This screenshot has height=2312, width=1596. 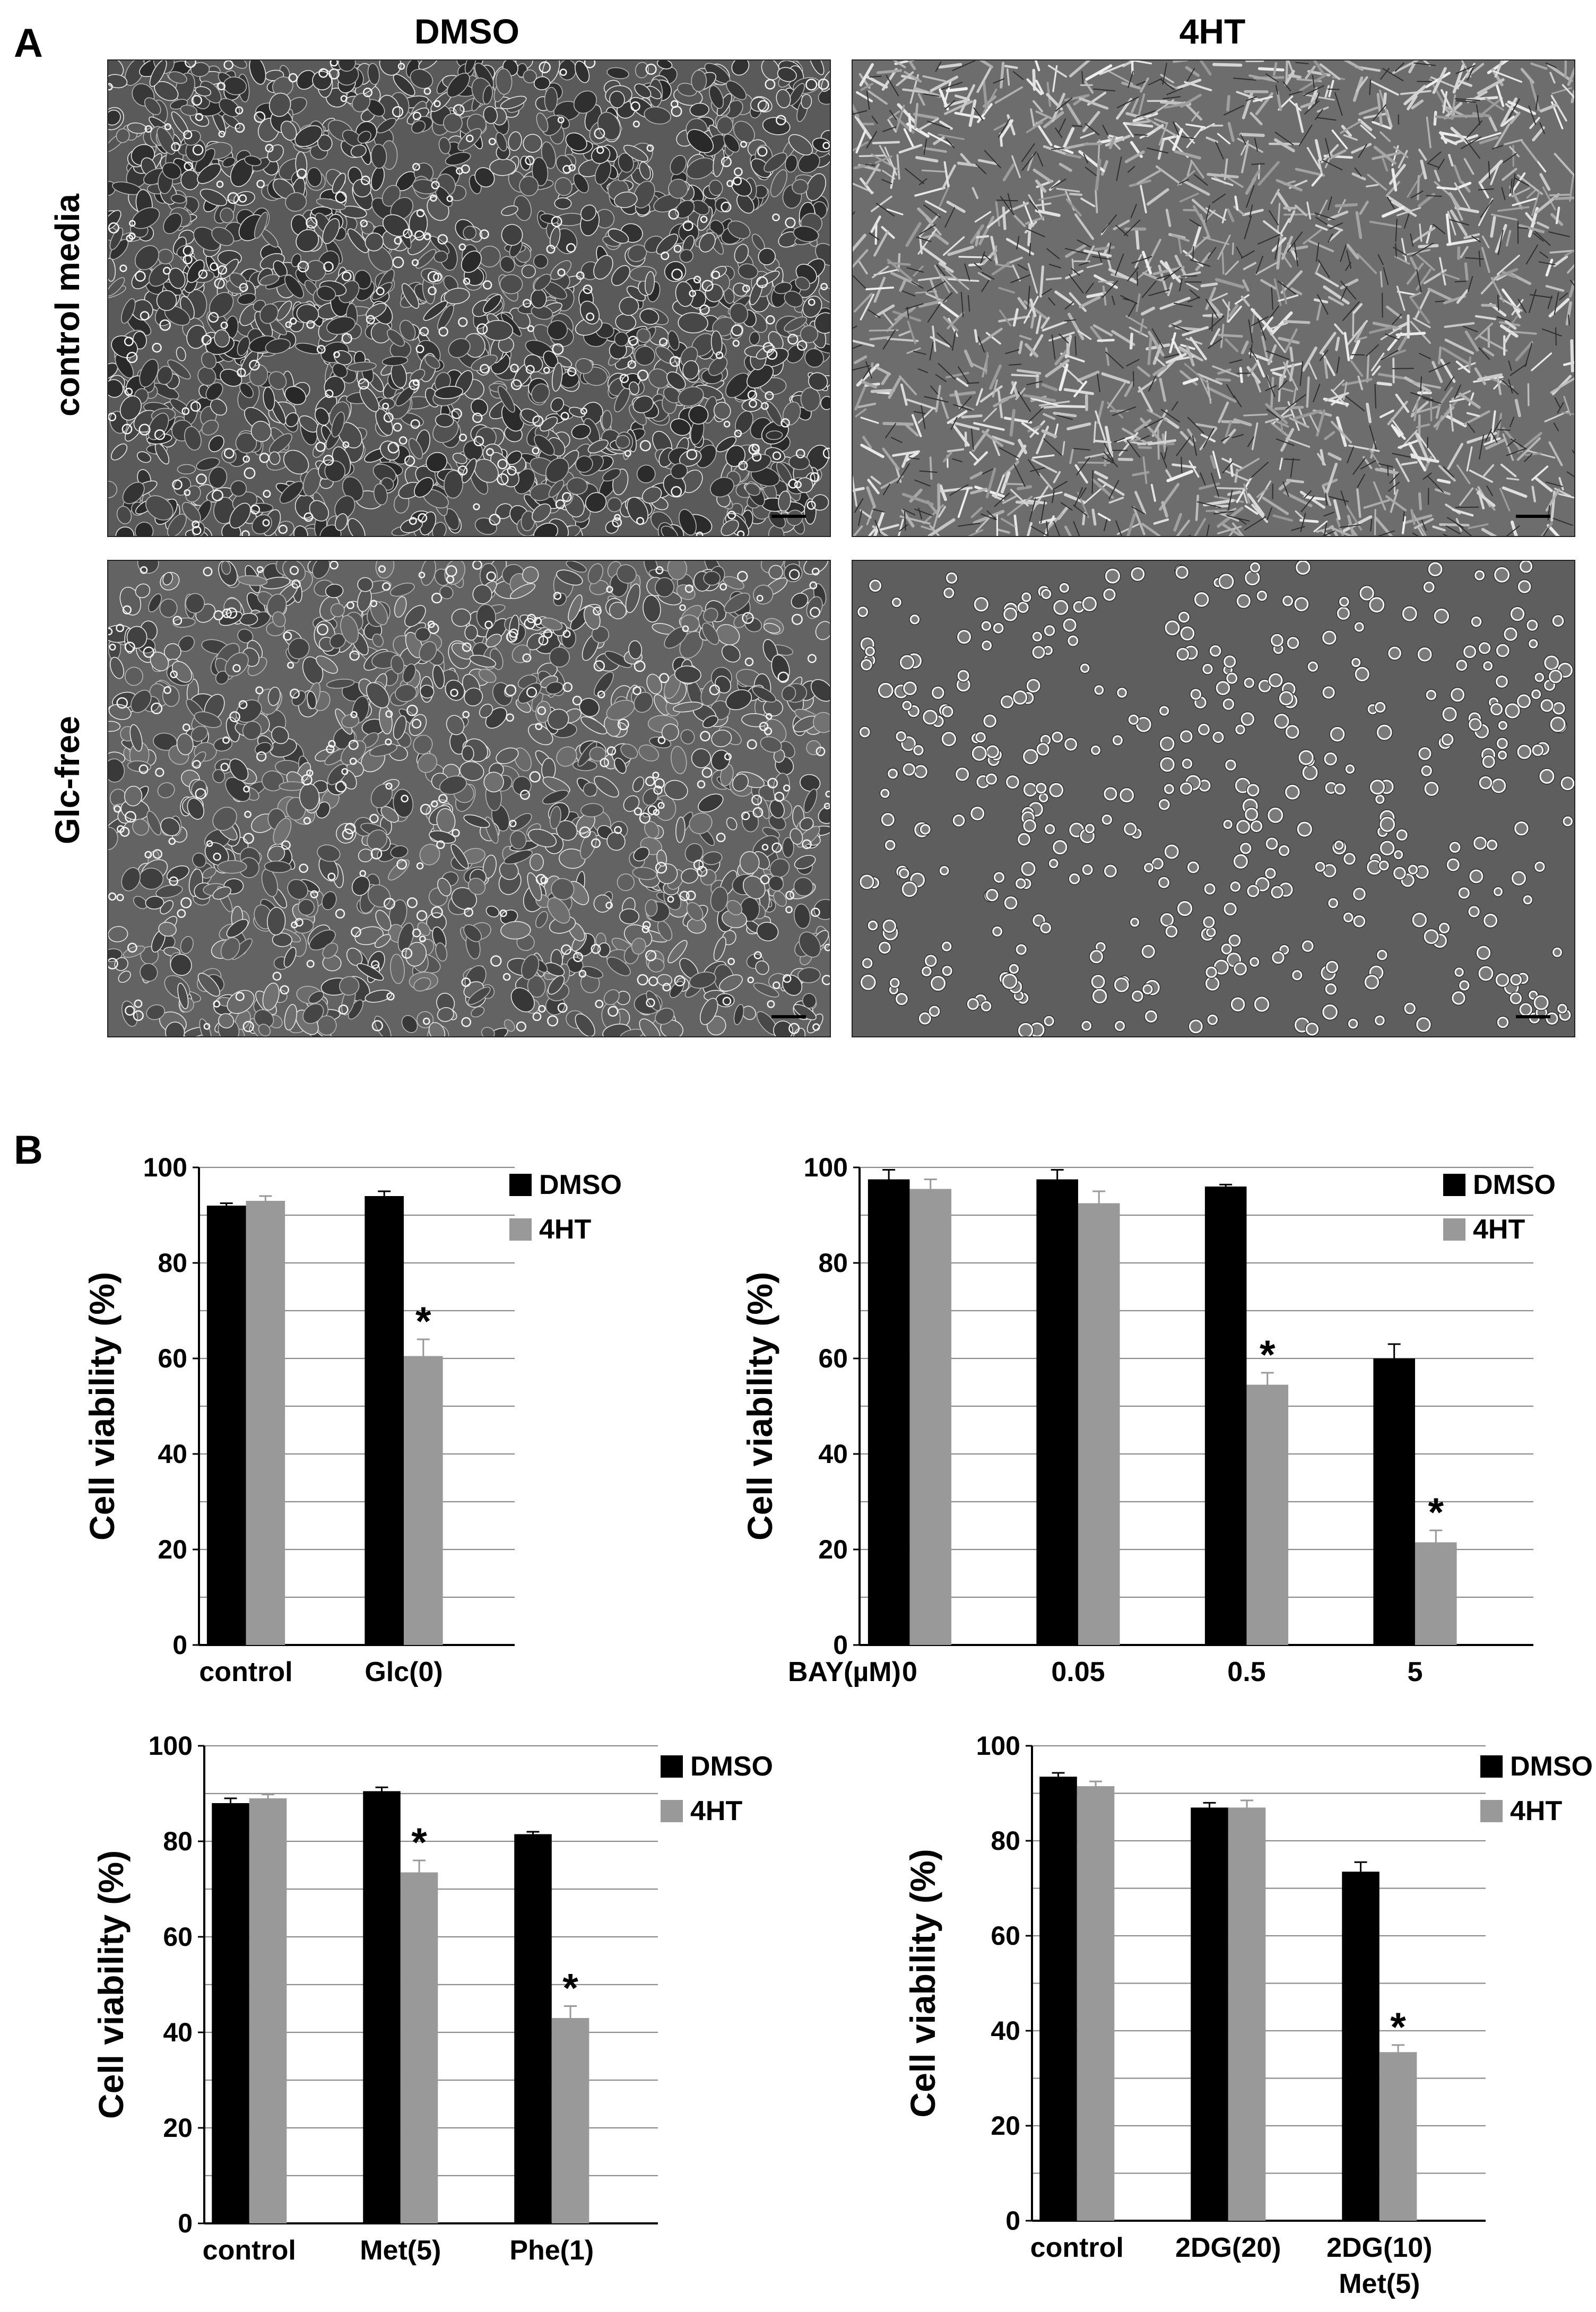 I want to click on x-axis-prefix-label: BAY(µM), so click(x=844, y=1672).